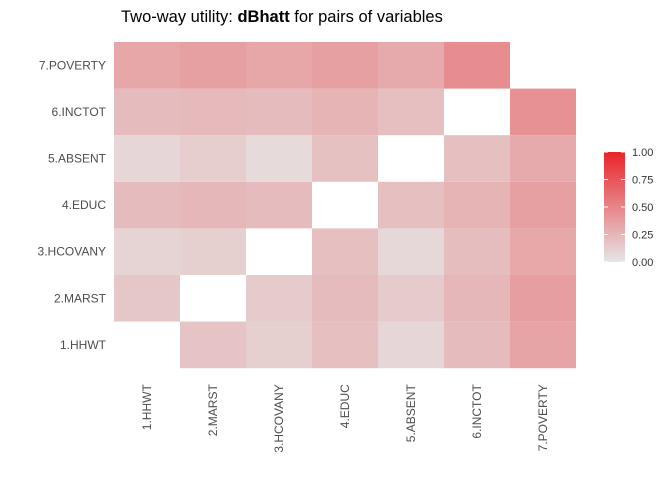 This screenshot has width=672, height=480. I want to click on heatmap-cell-5-absent-4-educ, so click(411, 205).